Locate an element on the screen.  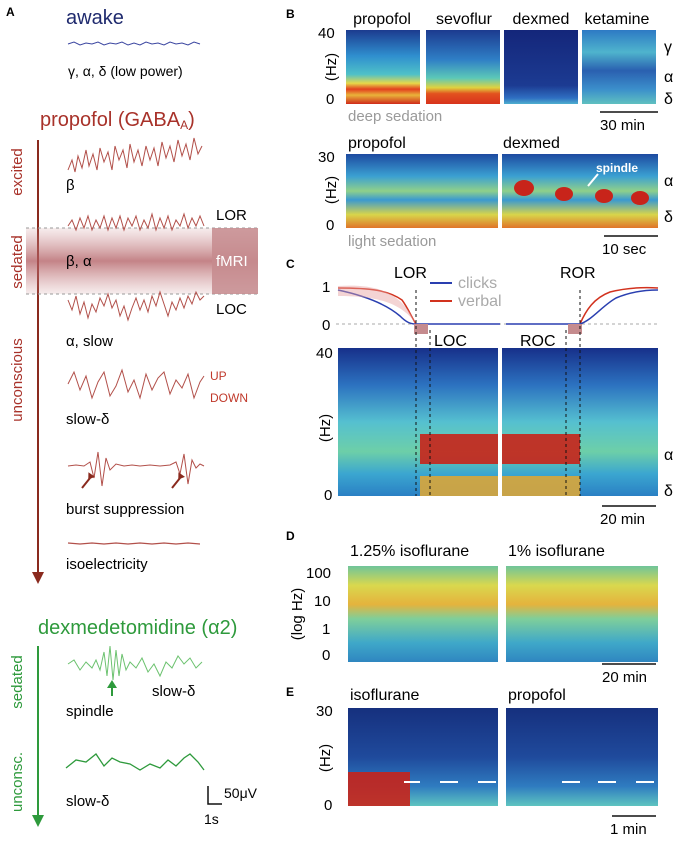
panel-letter-b: B is located at coordinates (290, 14).